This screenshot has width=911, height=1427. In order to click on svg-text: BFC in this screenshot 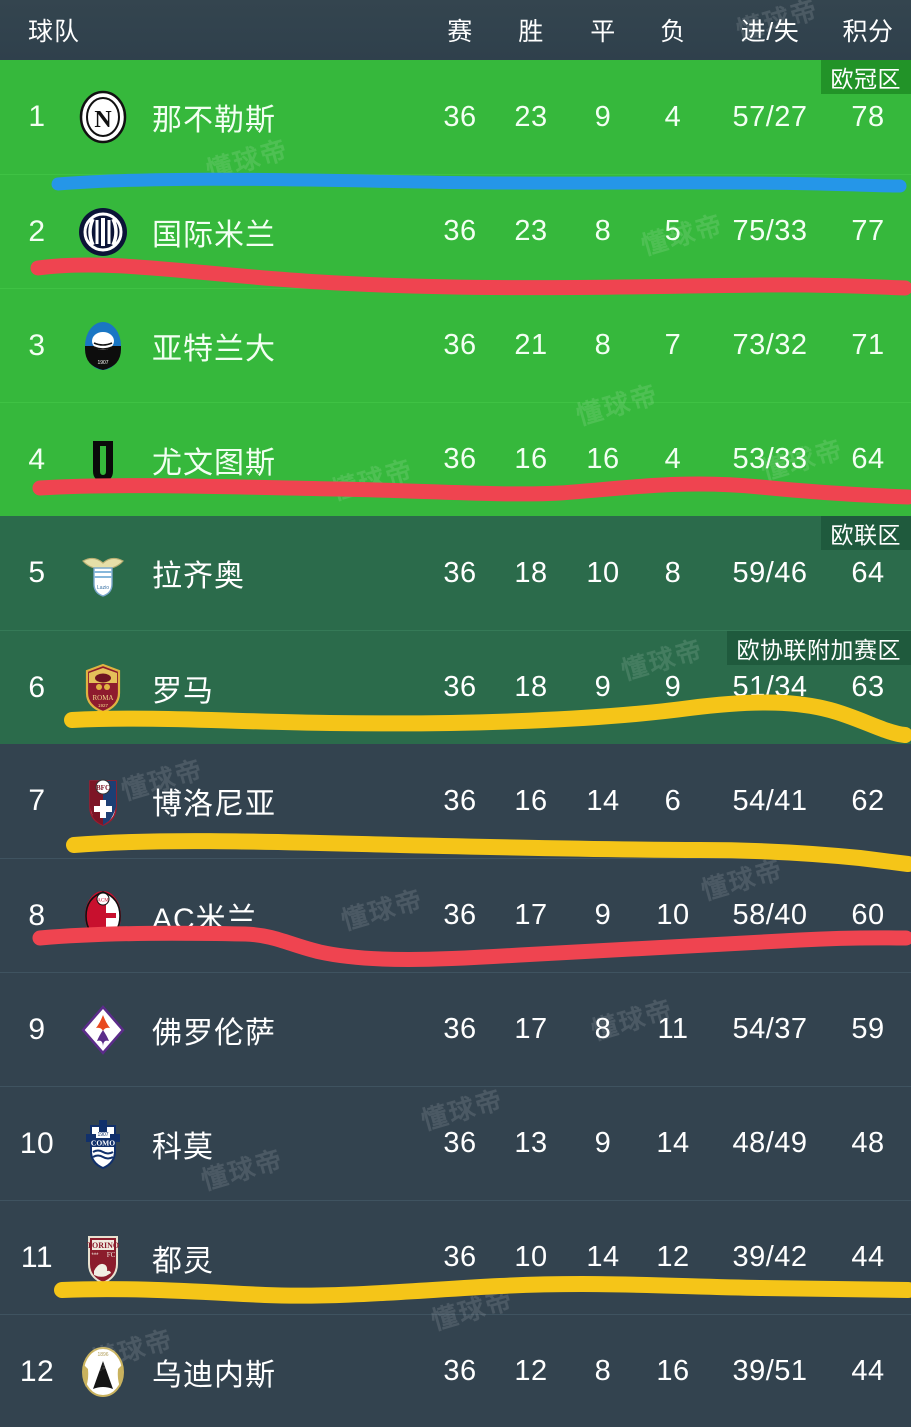, I will do `click(103, 788)`.